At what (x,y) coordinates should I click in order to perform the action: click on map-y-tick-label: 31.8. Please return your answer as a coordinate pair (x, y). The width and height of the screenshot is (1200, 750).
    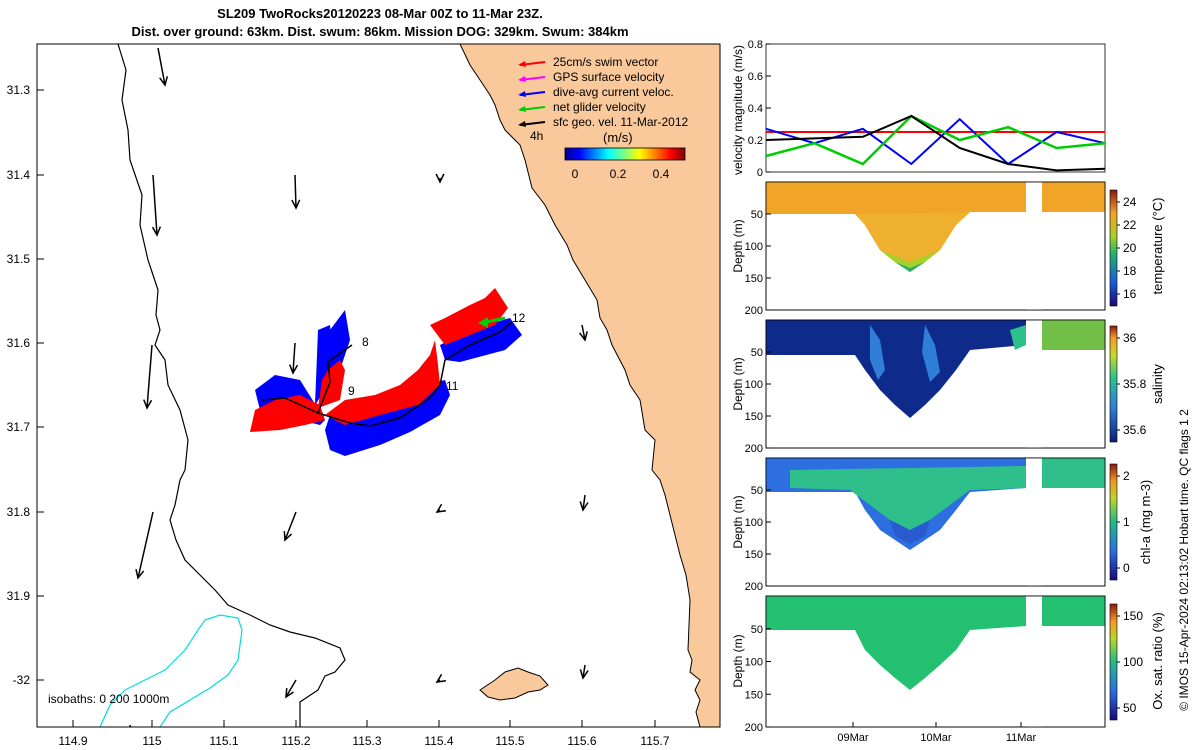
    Looking at the image, I should click on (19, 512).